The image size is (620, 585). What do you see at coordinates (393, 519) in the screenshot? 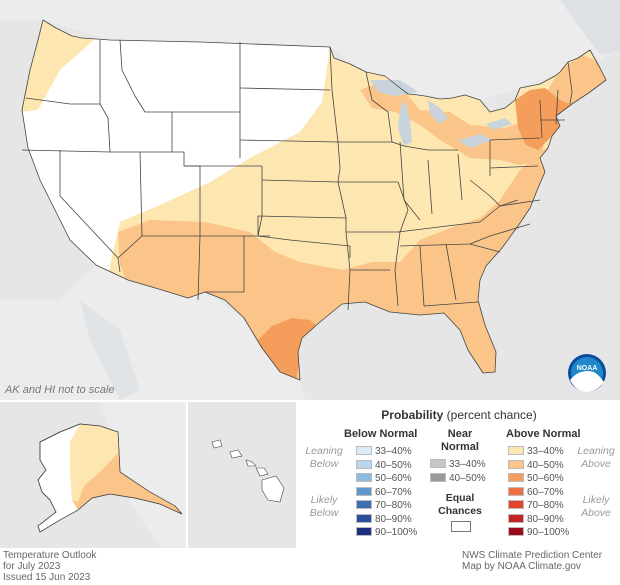
I see `below-range-label: 80–90%` at bounding box center [393, 519].